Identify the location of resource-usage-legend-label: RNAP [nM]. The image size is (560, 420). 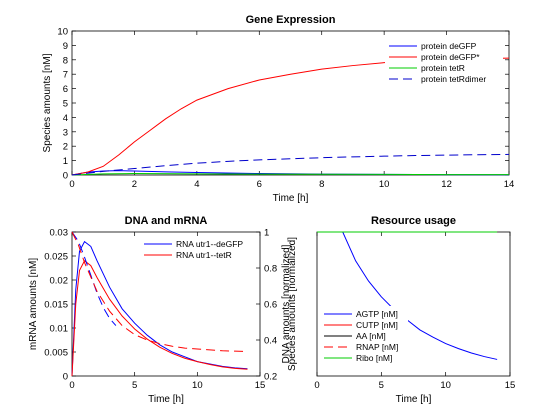
(377, 347).